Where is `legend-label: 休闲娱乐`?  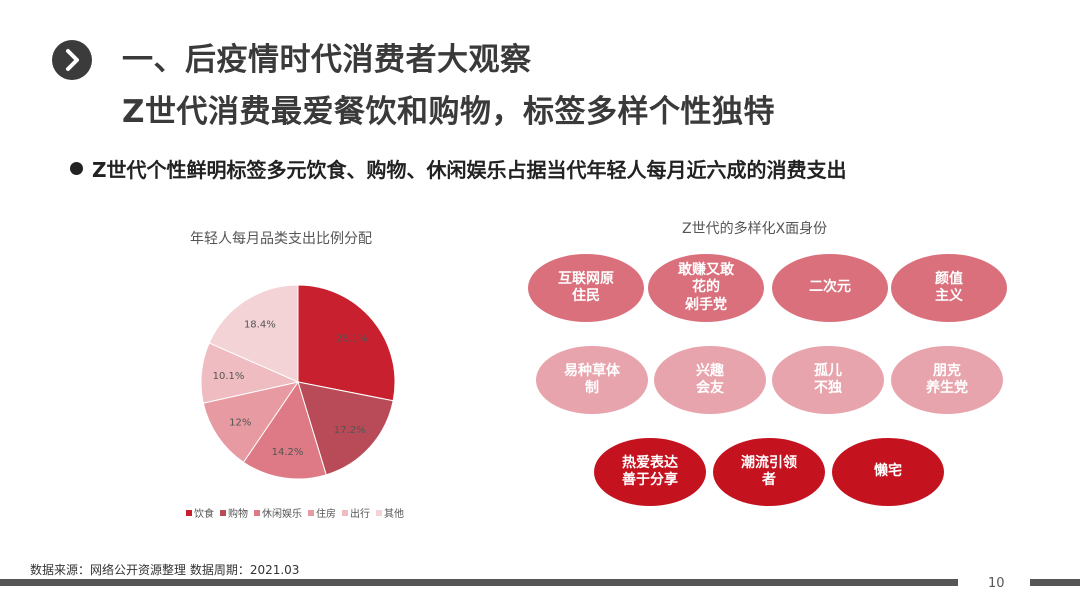 legend-label: 休闲娱乐 is located at coordinates (282, 514).